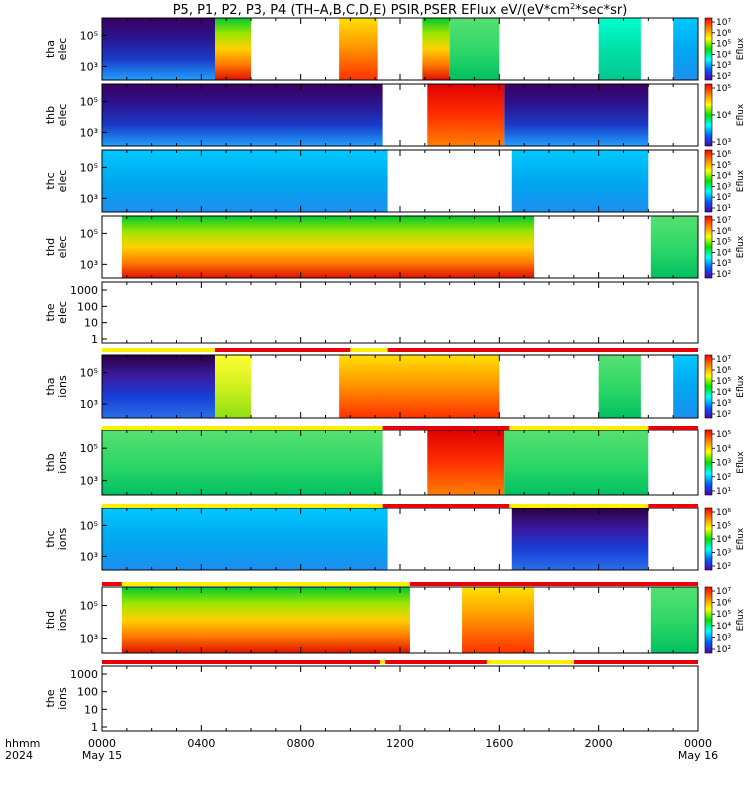 Image resolution: width=750 pixels, height=800 pixels. What do you see at coordinates (395, 463) in the screenshot?
I see `panel-thb-ions: 10⁵ 10³ thb ions 10⁵ 10⁴ 10³ 10² 10¹ Eflux` at bounding box center [395, 463].